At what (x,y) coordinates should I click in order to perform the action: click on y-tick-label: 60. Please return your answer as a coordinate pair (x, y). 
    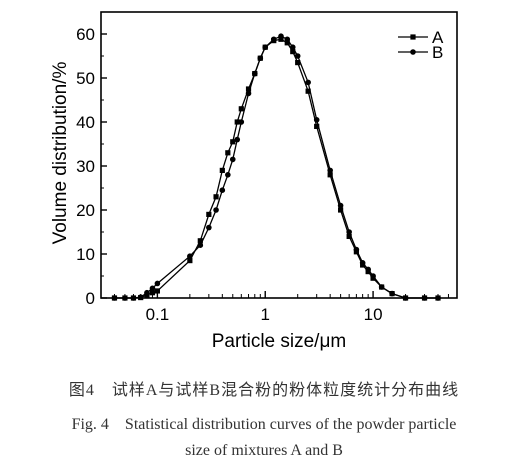
    Looking at the image, I should click on (85, 34).